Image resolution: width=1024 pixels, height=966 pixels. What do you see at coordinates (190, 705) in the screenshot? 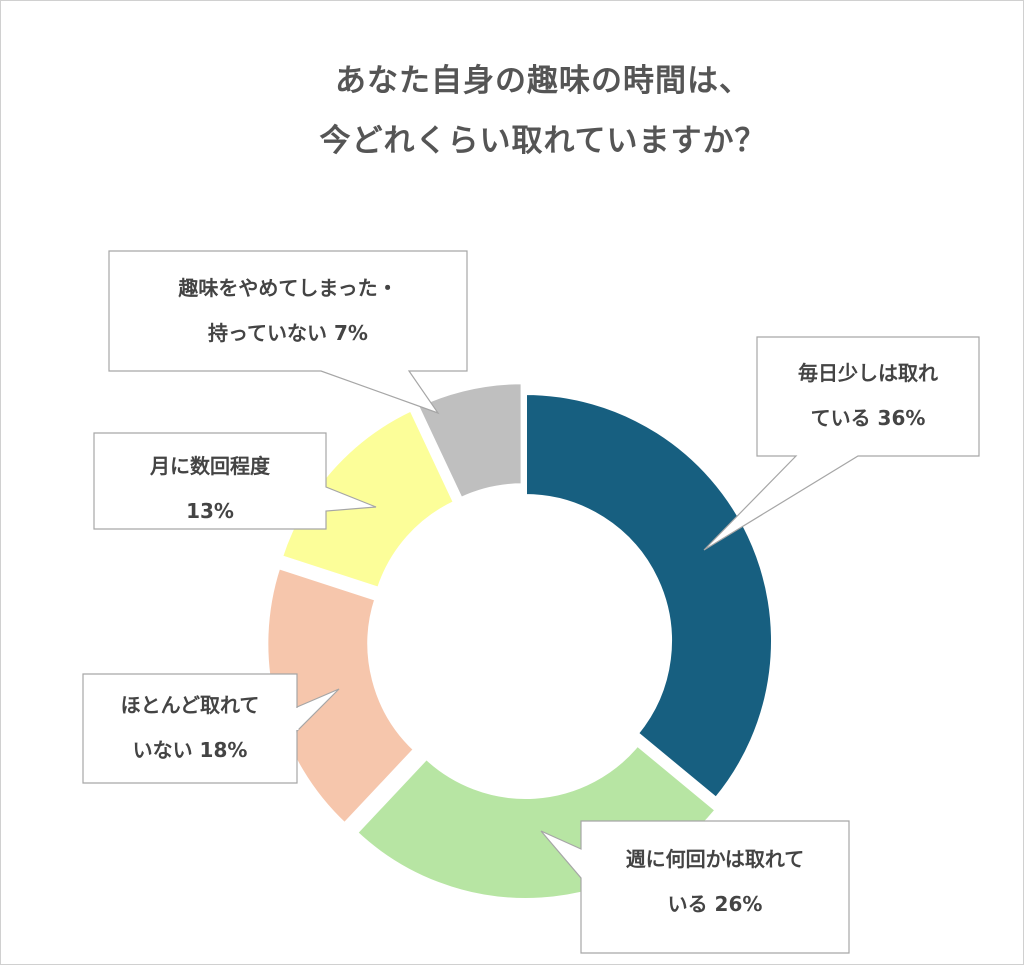
I see `label-rarely-line-1: ほとんど取れて` at bounding box center [190, 705].